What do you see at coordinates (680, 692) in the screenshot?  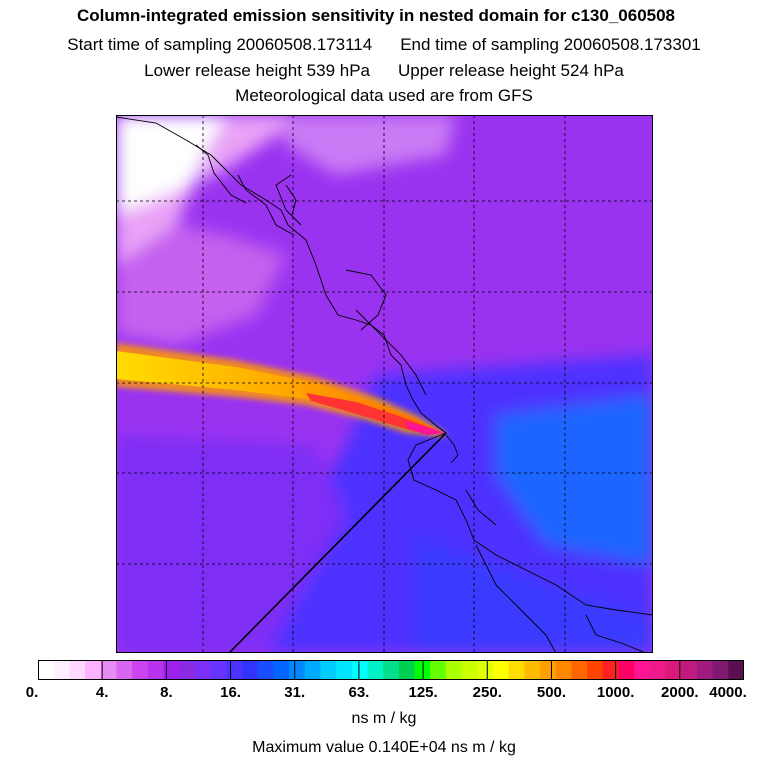 I see `colorbar-tick-label: 2000.` at bounding box center [680, 692].